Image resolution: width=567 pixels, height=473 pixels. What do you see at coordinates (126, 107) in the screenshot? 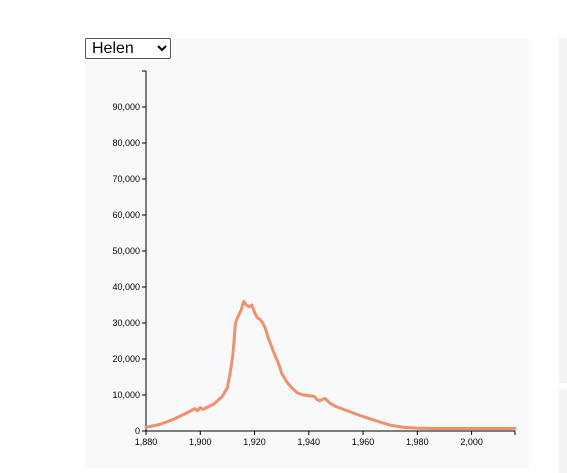
I see `y-tick-label: 90,000` at bounding box center [126, 107].